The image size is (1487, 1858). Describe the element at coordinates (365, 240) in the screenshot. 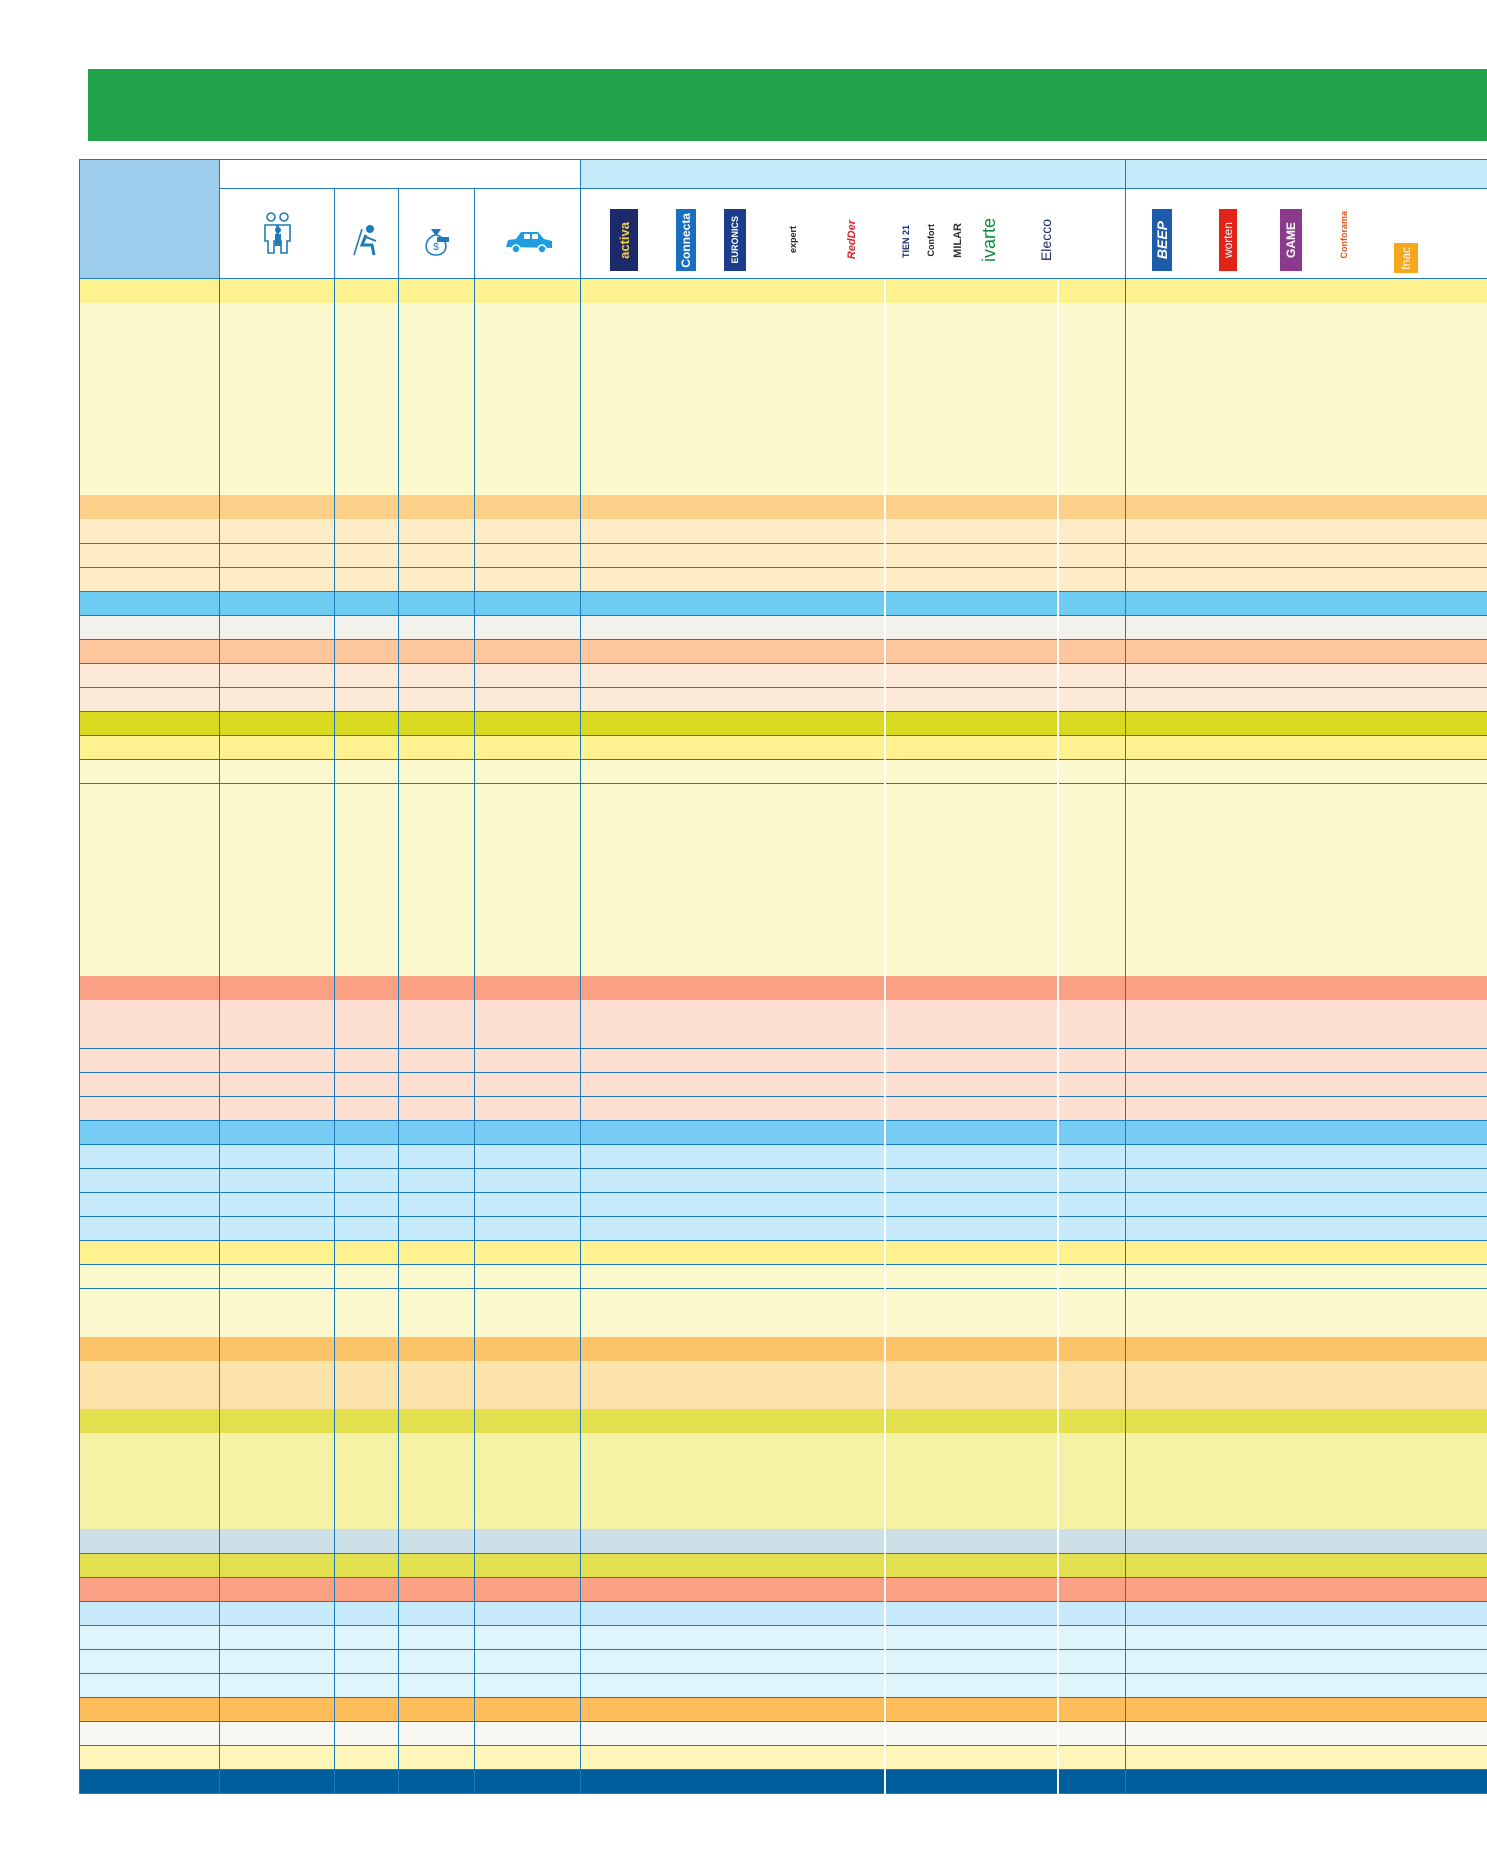

I see `person-sitting-icon` at that location.